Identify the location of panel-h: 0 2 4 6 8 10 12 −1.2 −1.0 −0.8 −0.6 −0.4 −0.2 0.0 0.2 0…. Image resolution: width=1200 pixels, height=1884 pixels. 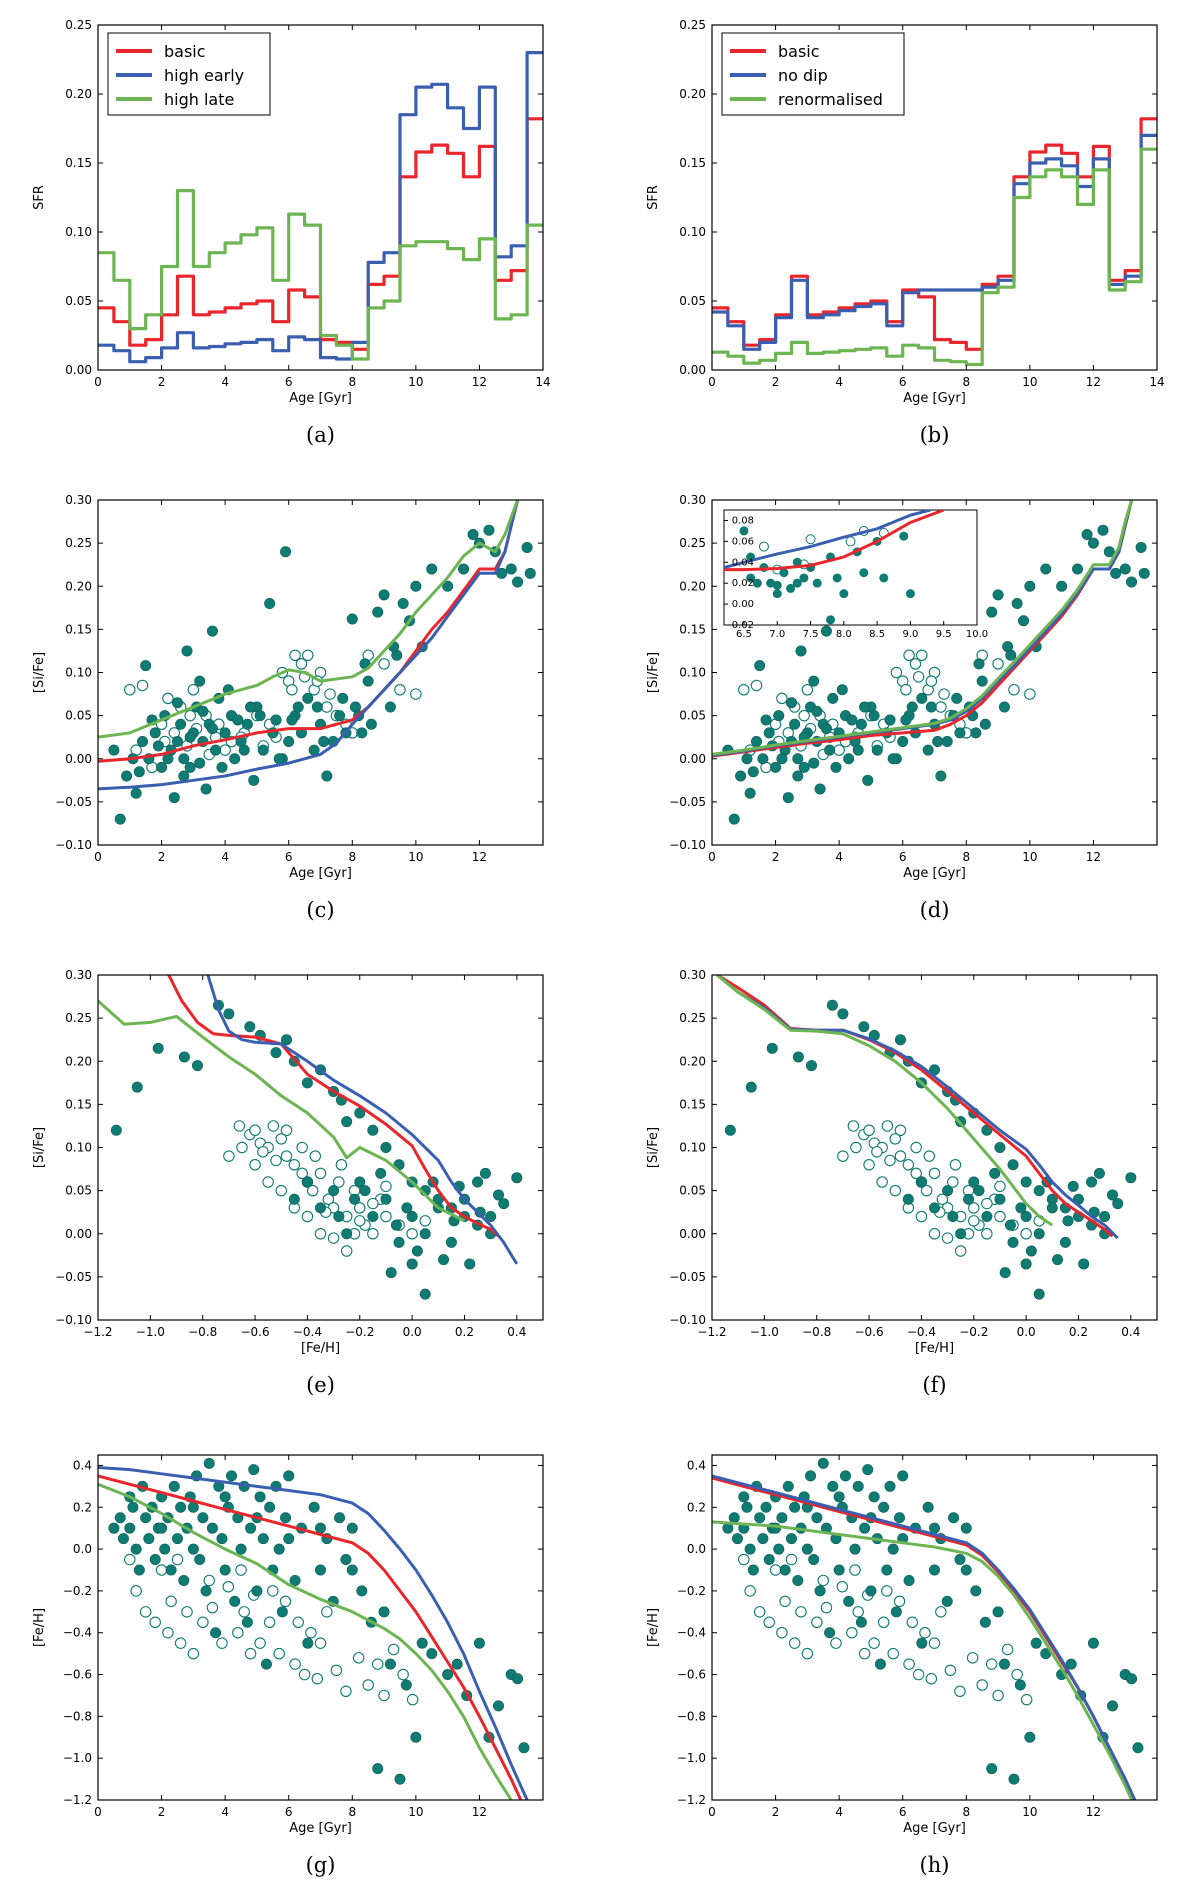
(902, 1665).